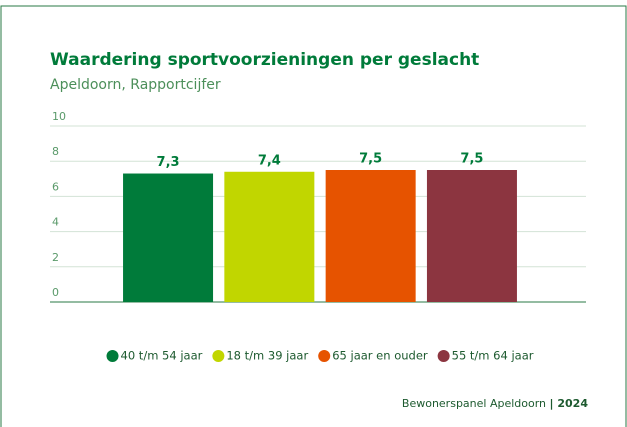 Image resolution: width=627 pixels, height=427 pixels. Describe the element at coordinates (474, 403) in the screenshot. I see `footer-source: Bewonerspanel Apeldoorn` at that location.